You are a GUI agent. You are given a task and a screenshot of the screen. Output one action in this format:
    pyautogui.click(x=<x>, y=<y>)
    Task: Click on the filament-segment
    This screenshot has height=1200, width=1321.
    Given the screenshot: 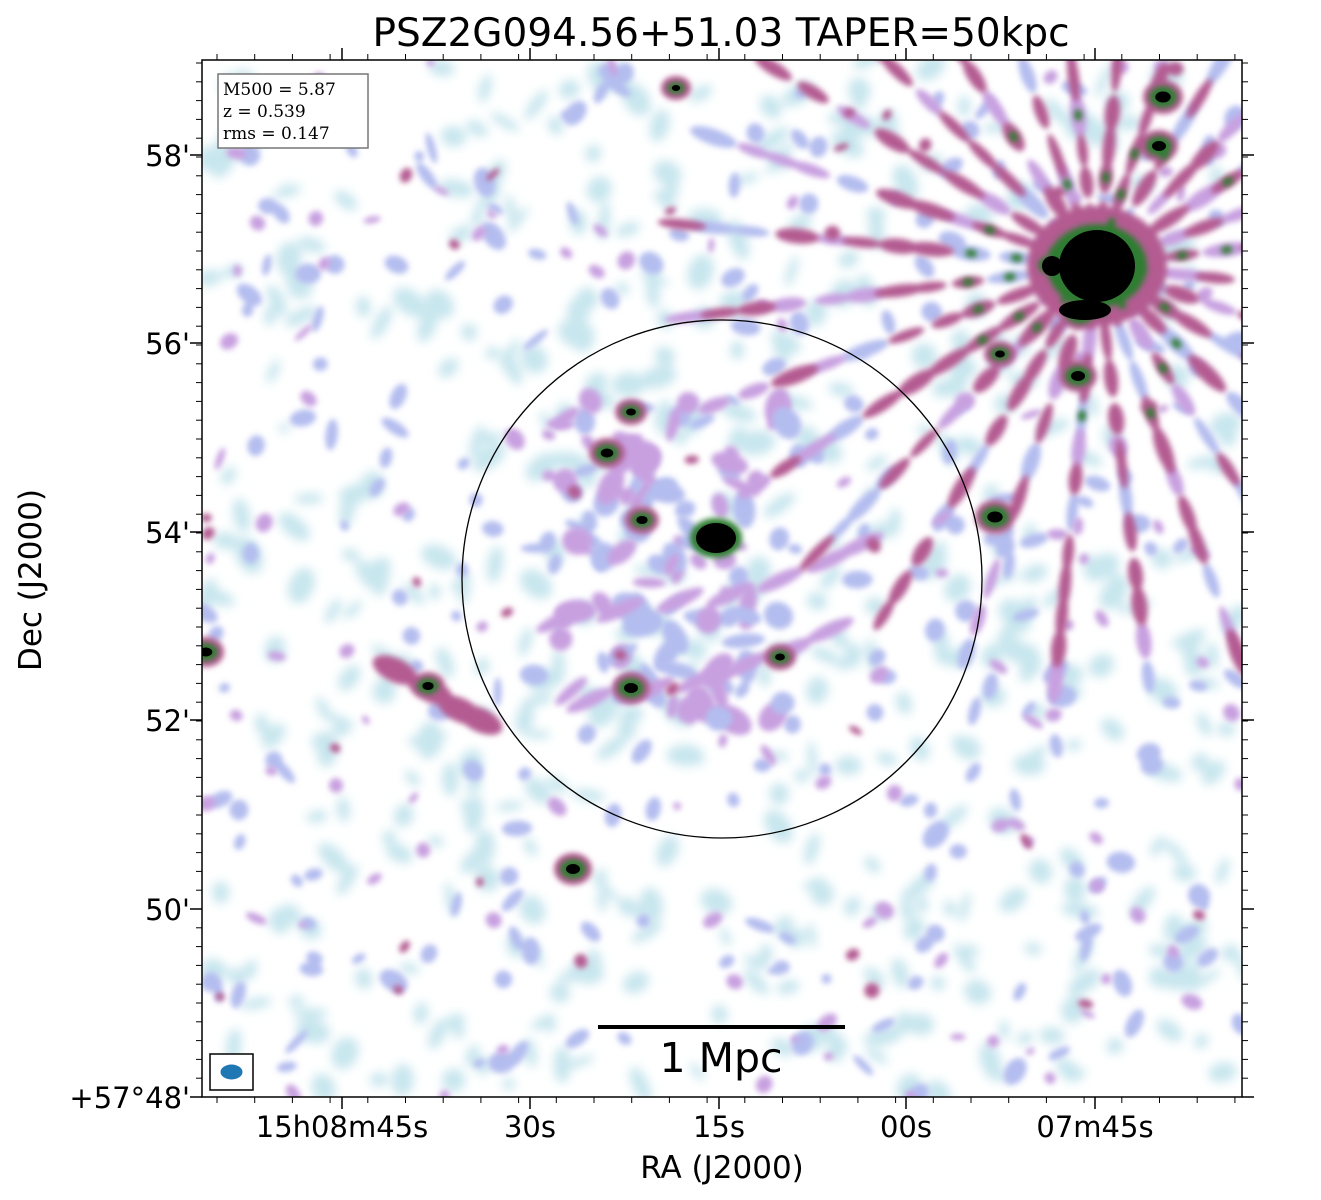 What is the action you would take?
    pyautogui.click(x=620, y=610)
    